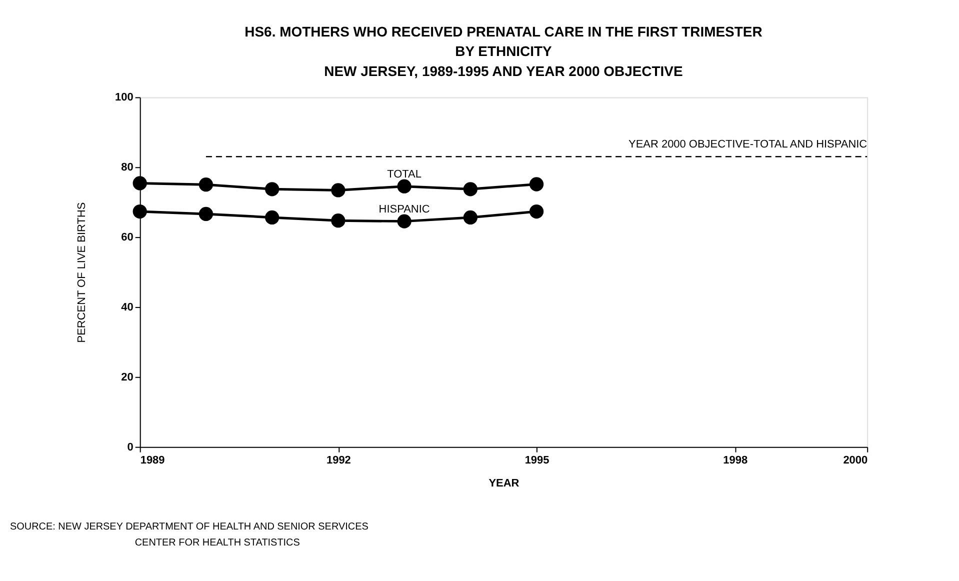 This screenshot has width=959, height=581. Describe the element at coordinates (82, 272) in the screenshot. I see `y-axis-title: PERCENT OF LIVE BIRTHS` at that location.